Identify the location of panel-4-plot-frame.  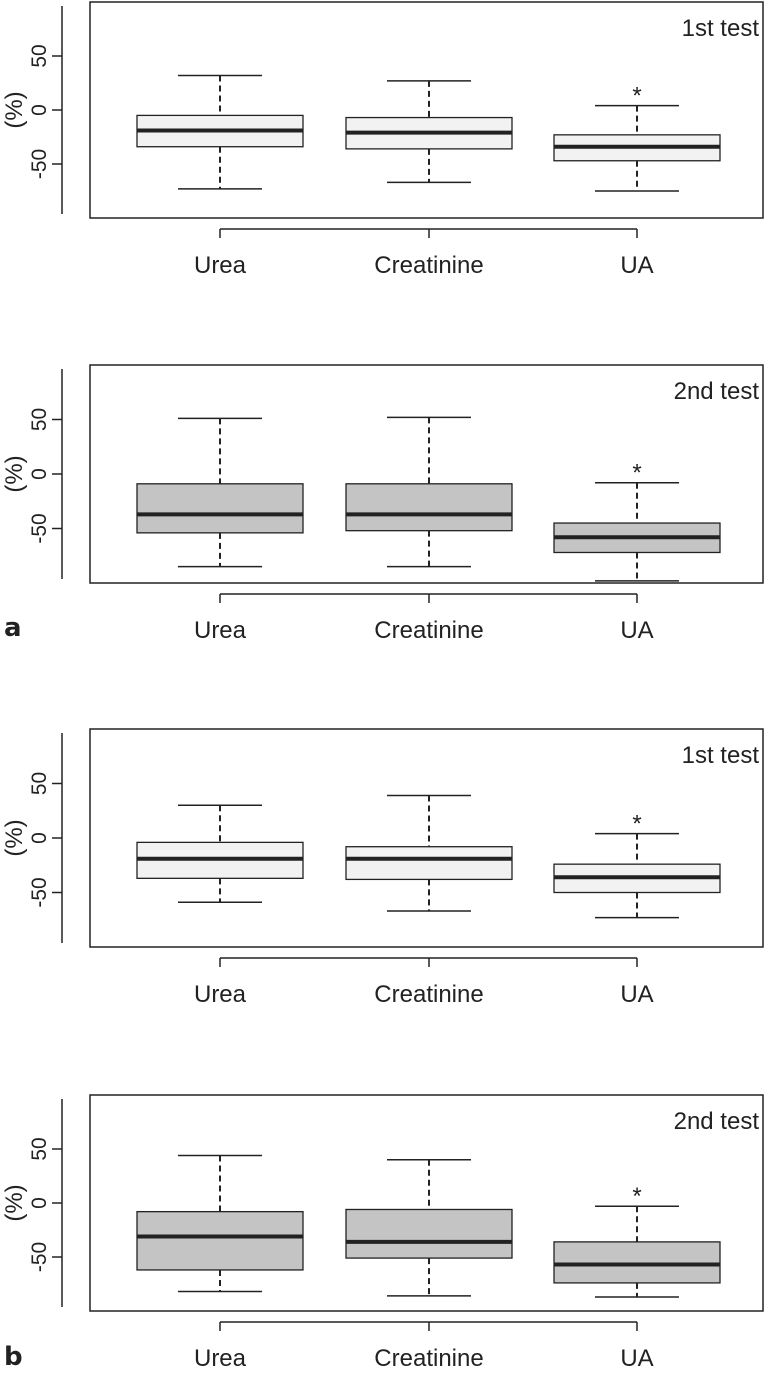
(426, 1203).